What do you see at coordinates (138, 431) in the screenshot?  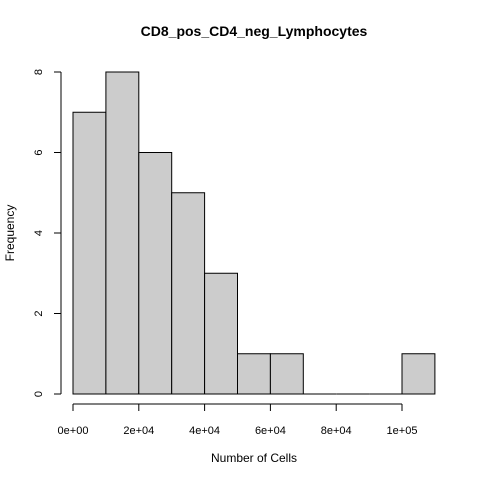 I see `x-tick-label: 2e+04` at bounding box center [138, 431].